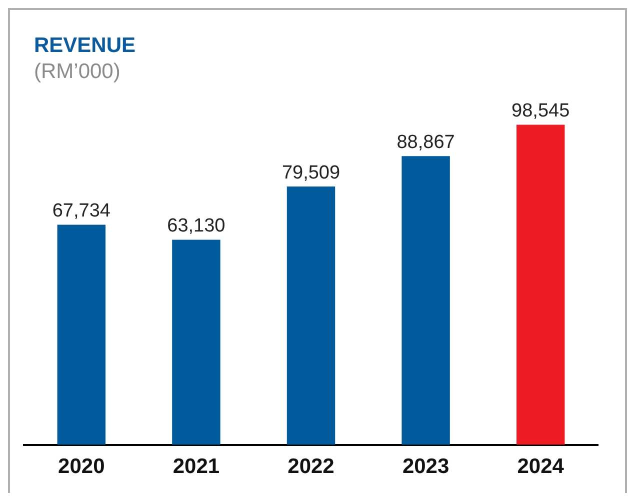  I want to click on x-tick-label: 2023, so click(426, 466).